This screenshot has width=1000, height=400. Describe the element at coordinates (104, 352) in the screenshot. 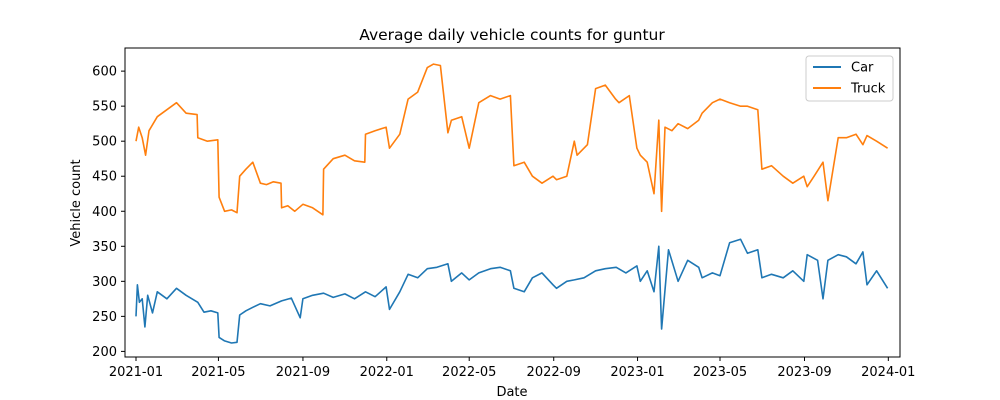

I see `y-tick-label: 200` at that location.